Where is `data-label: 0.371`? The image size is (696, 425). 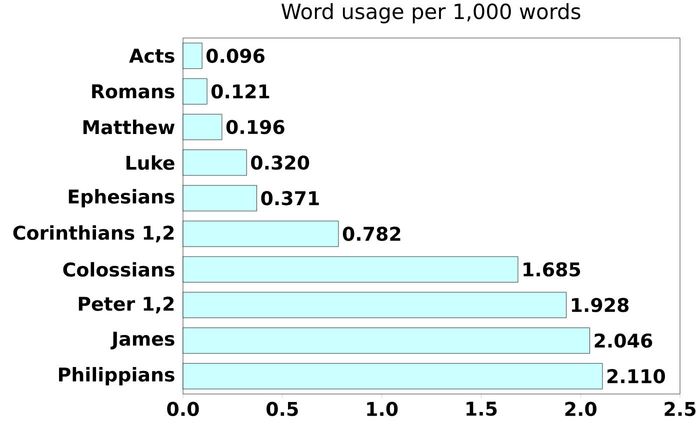
data-label: 0.371 is located at coordinates (290, 198).